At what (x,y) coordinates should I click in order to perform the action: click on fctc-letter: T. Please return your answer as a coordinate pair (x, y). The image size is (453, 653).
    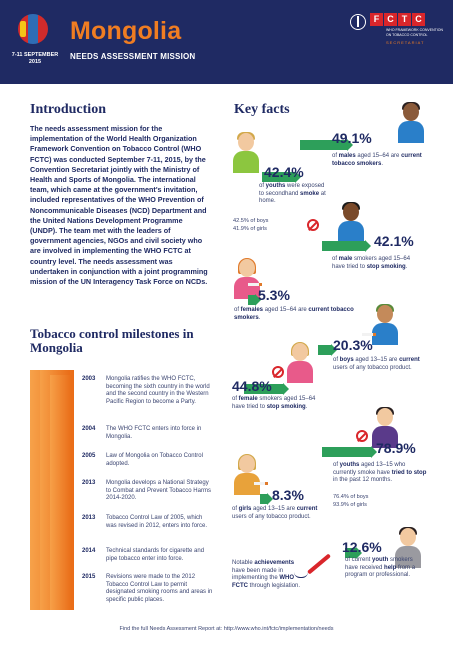
    Looking at the image, I should click on (404, 19).